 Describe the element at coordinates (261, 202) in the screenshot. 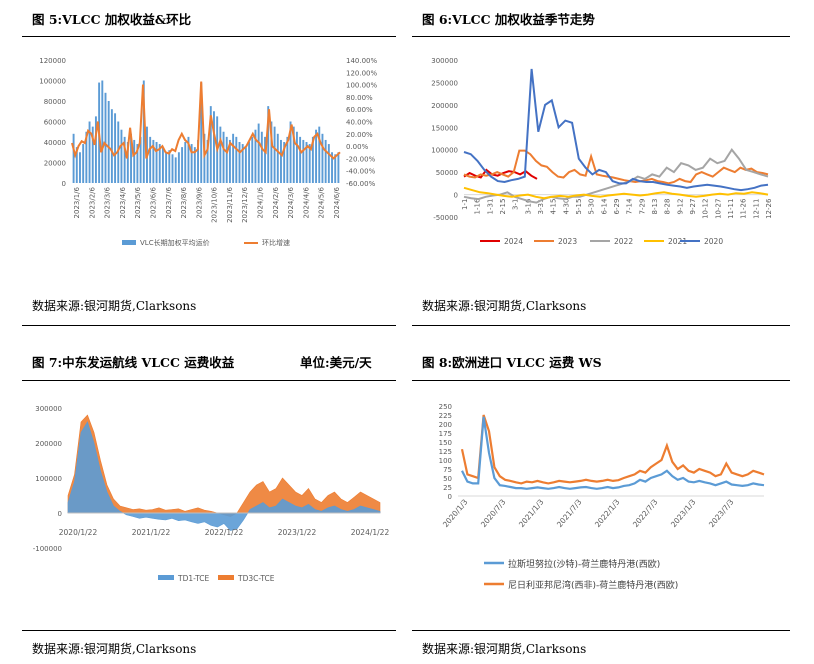

I see `fig5-x-tick-label: 2024/1/6` at that location.